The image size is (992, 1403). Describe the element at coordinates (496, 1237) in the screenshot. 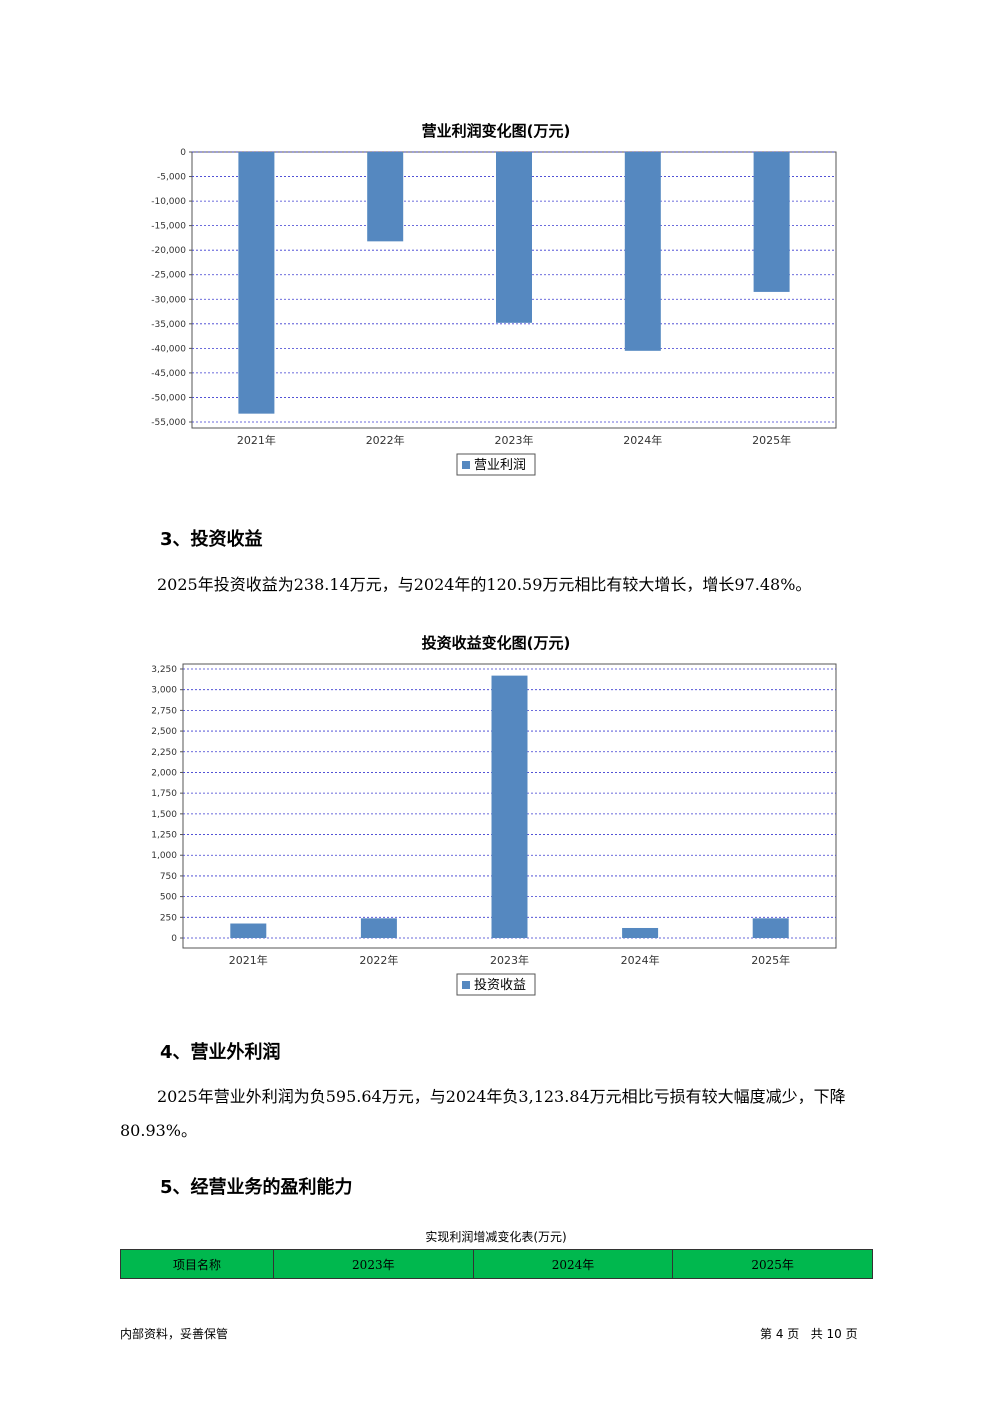

I see `table-title: 实现利润增减变化表(万元)` at that location.